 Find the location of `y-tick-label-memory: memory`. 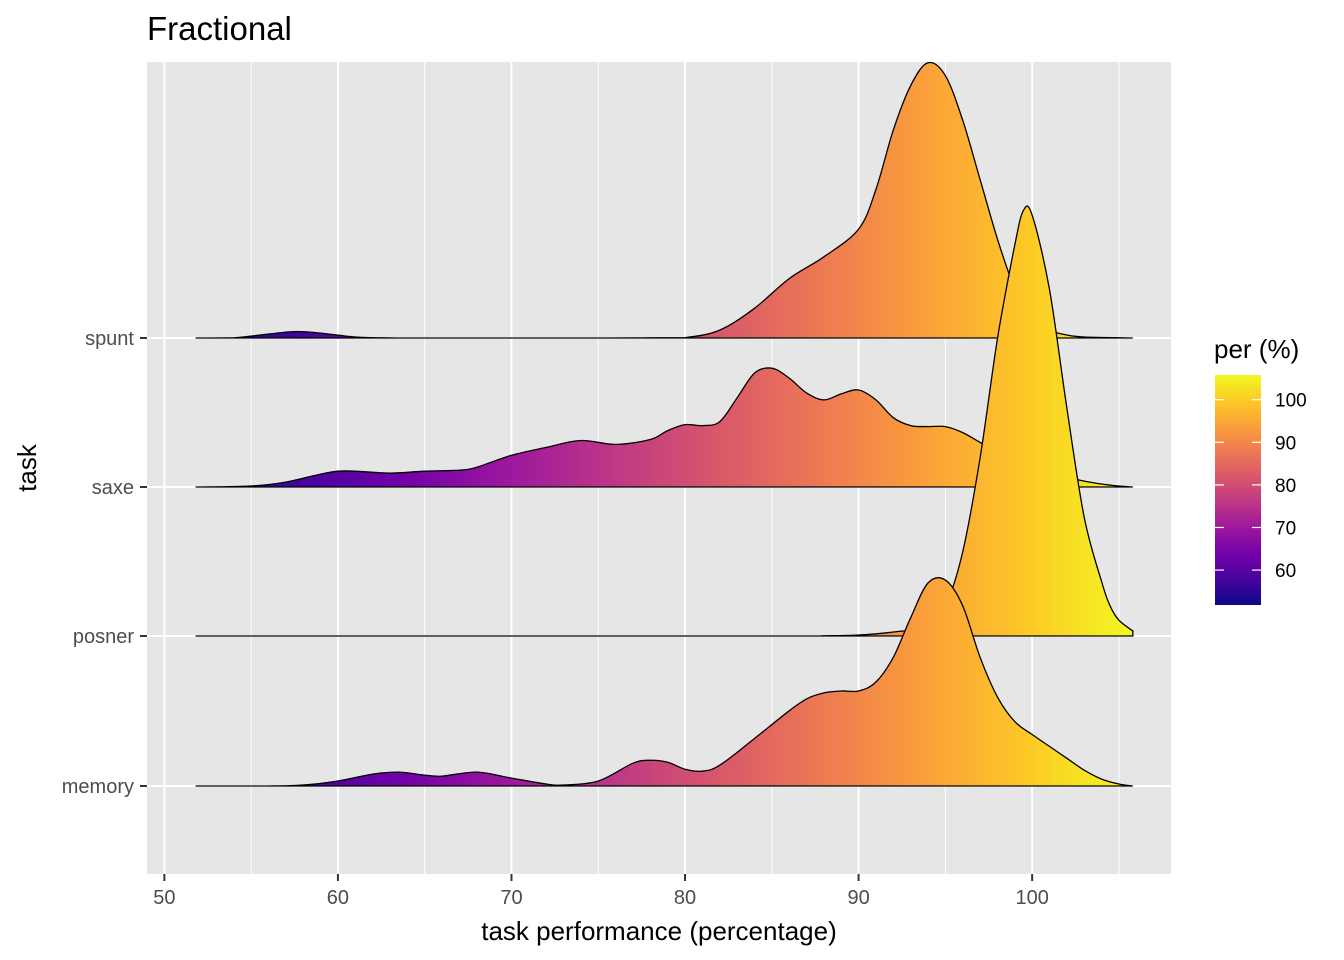

y-tick-label-memory: memory is located at coordinates (98, 787).